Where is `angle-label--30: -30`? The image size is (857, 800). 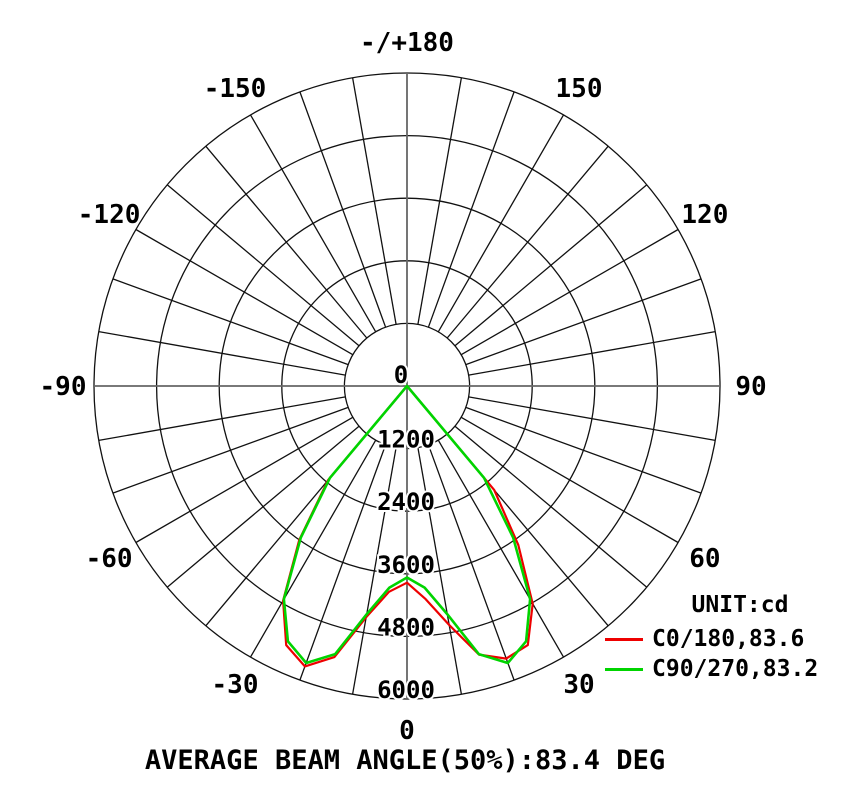 angle-label--30: -30 is located at coordinates (235, 685).